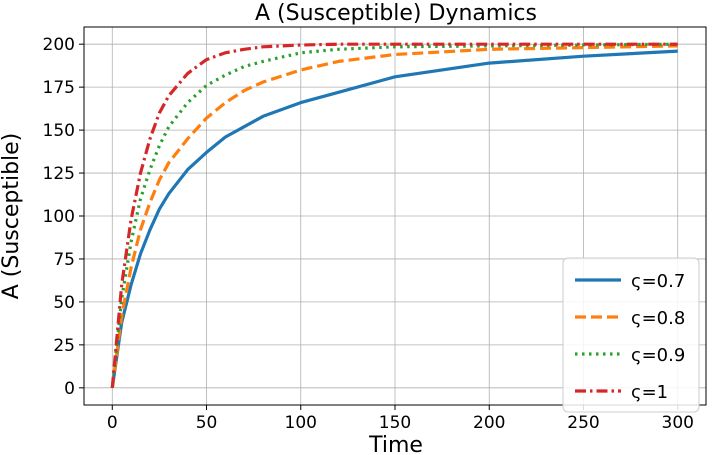 The width and height of the screenshot is (721, 455). I want to click on chart-title: A (Susceptible) Dynamics, so click(396, 13).